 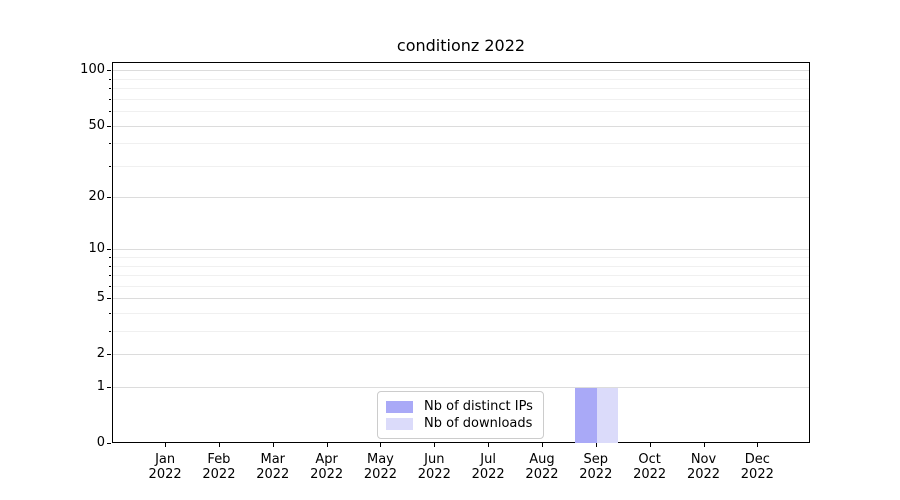 I want to click on x-tick-month: Nov, so click(x=703, y=459).